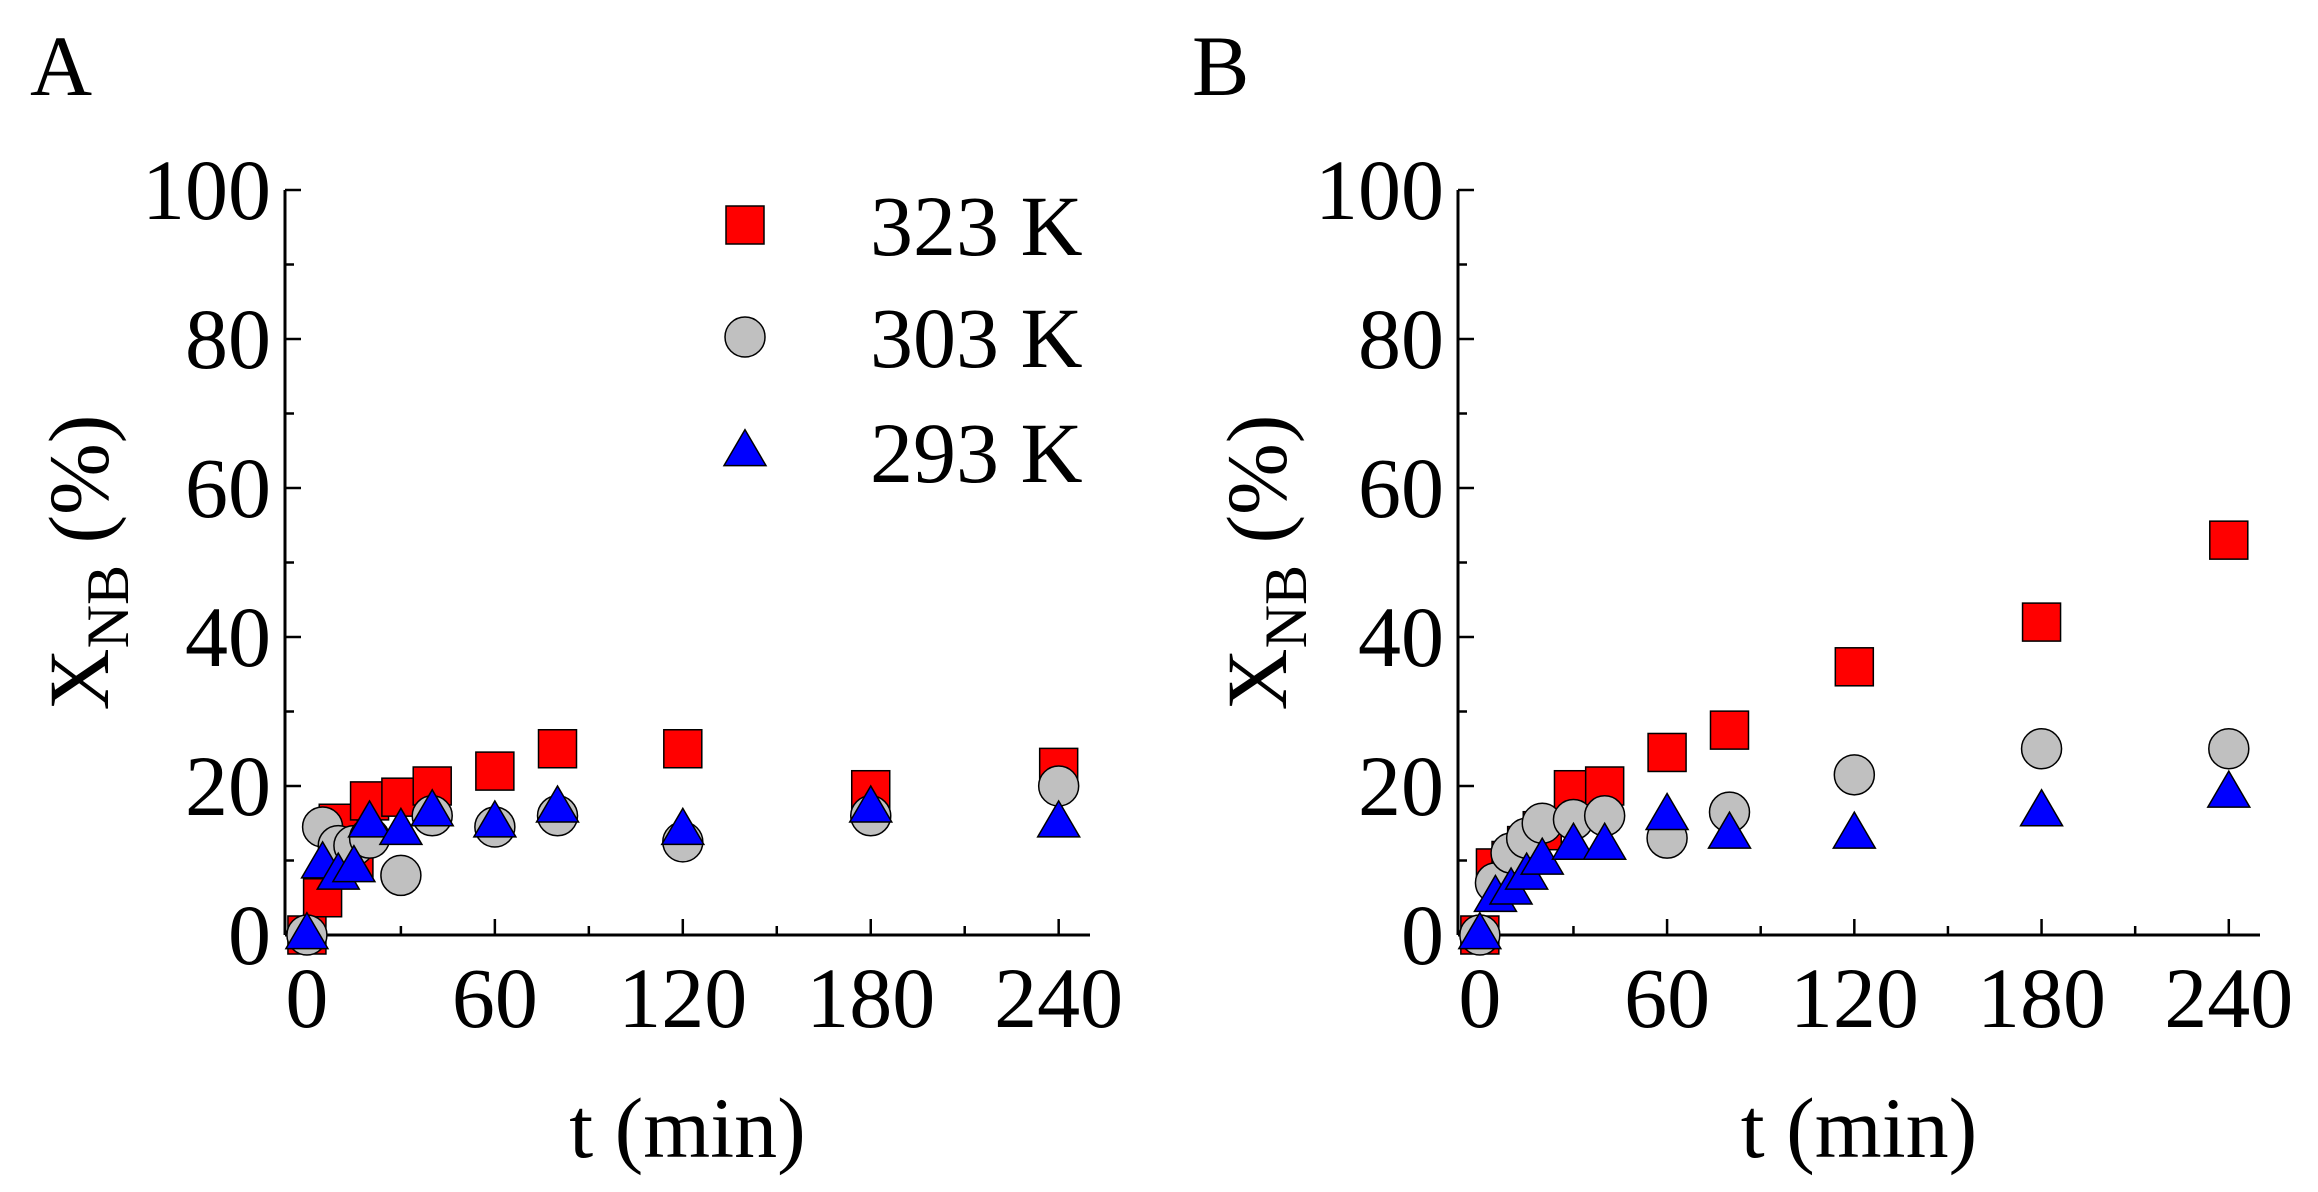 The image size is (2318, 1192). What do you see at coordinates (976, 338) in the screenshot?
I see `legend-label: 303 K` at bounding box center [976, 338].